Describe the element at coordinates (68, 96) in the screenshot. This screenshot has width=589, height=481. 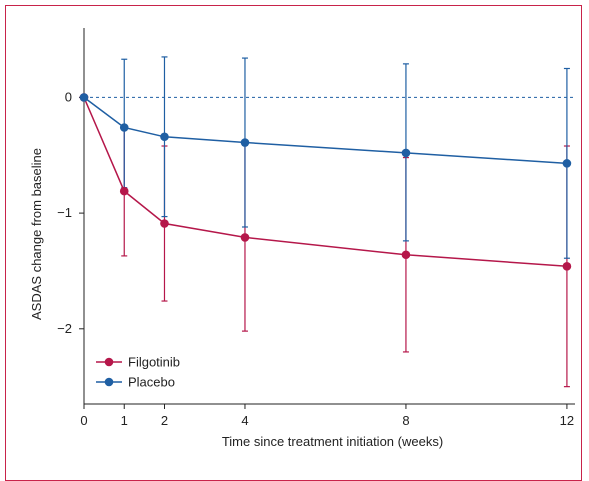
I see `y-tick-label: 0` at that location.